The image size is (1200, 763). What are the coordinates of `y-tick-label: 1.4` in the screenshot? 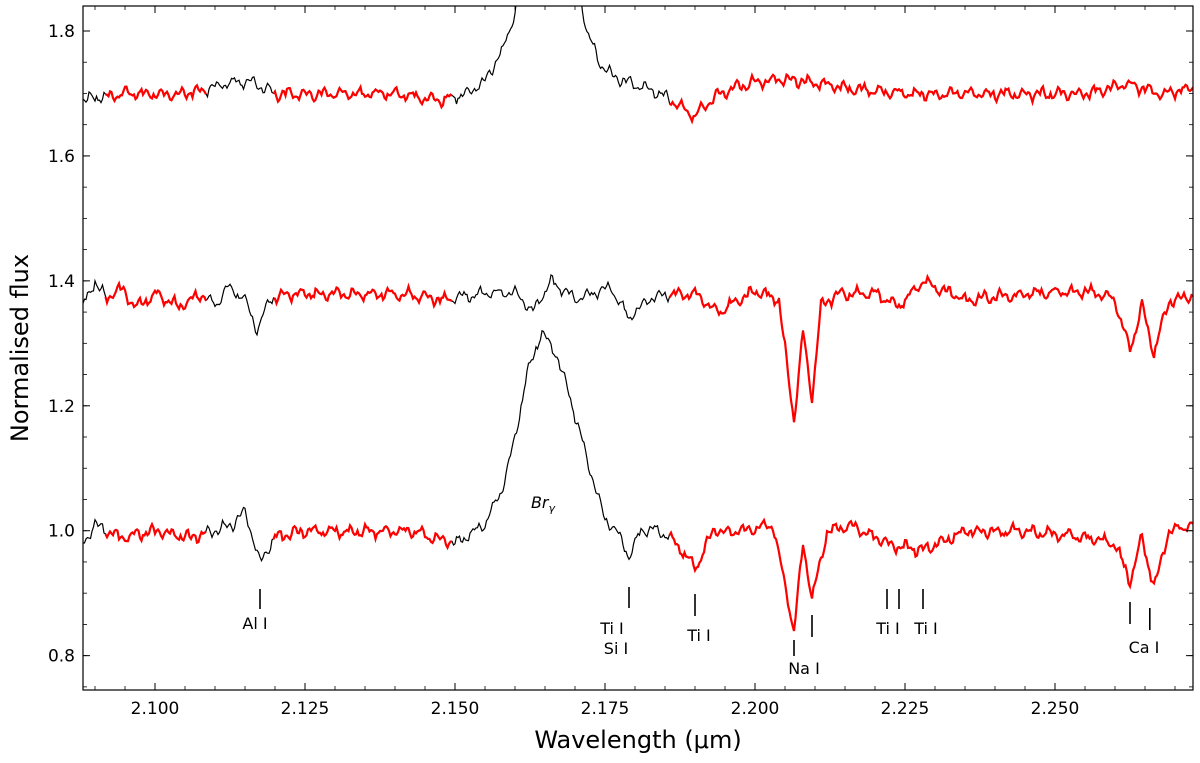 It's located at (61, 282).